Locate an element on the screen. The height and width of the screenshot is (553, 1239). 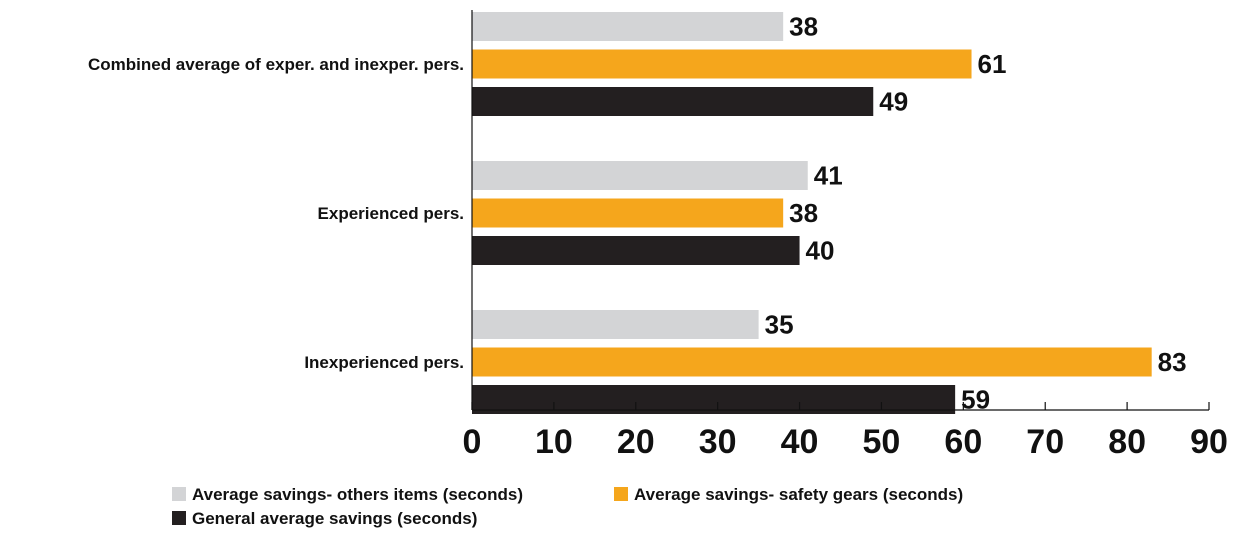
x-tick-label: 30 is located at coordinates (718, 442).